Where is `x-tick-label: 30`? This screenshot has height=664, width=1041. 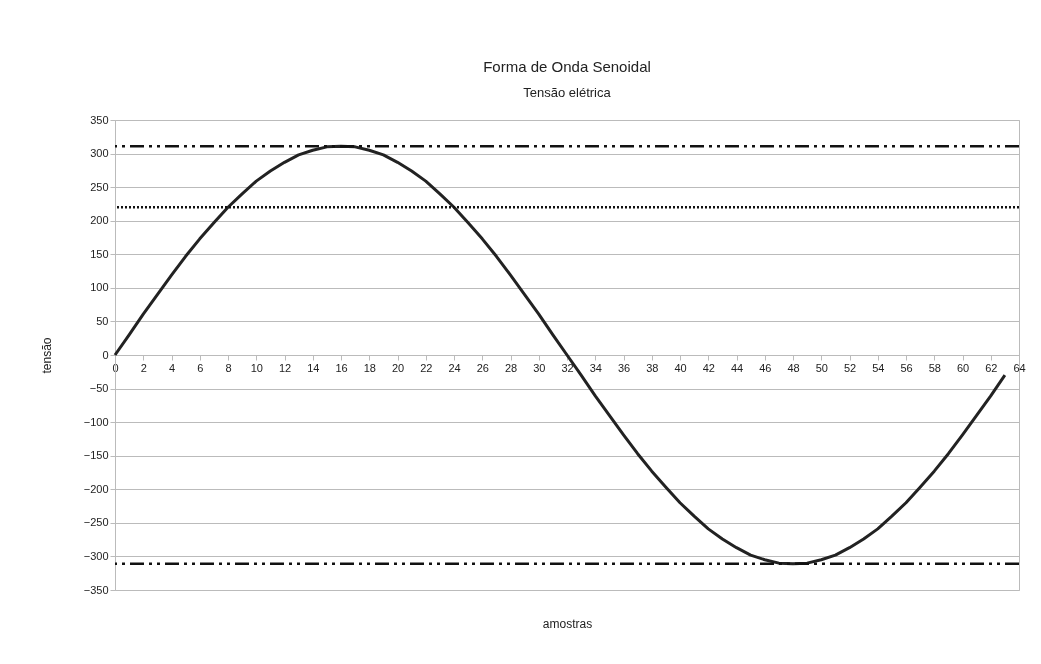
x-tick-label: 30 is located at coordinates (539, 367).